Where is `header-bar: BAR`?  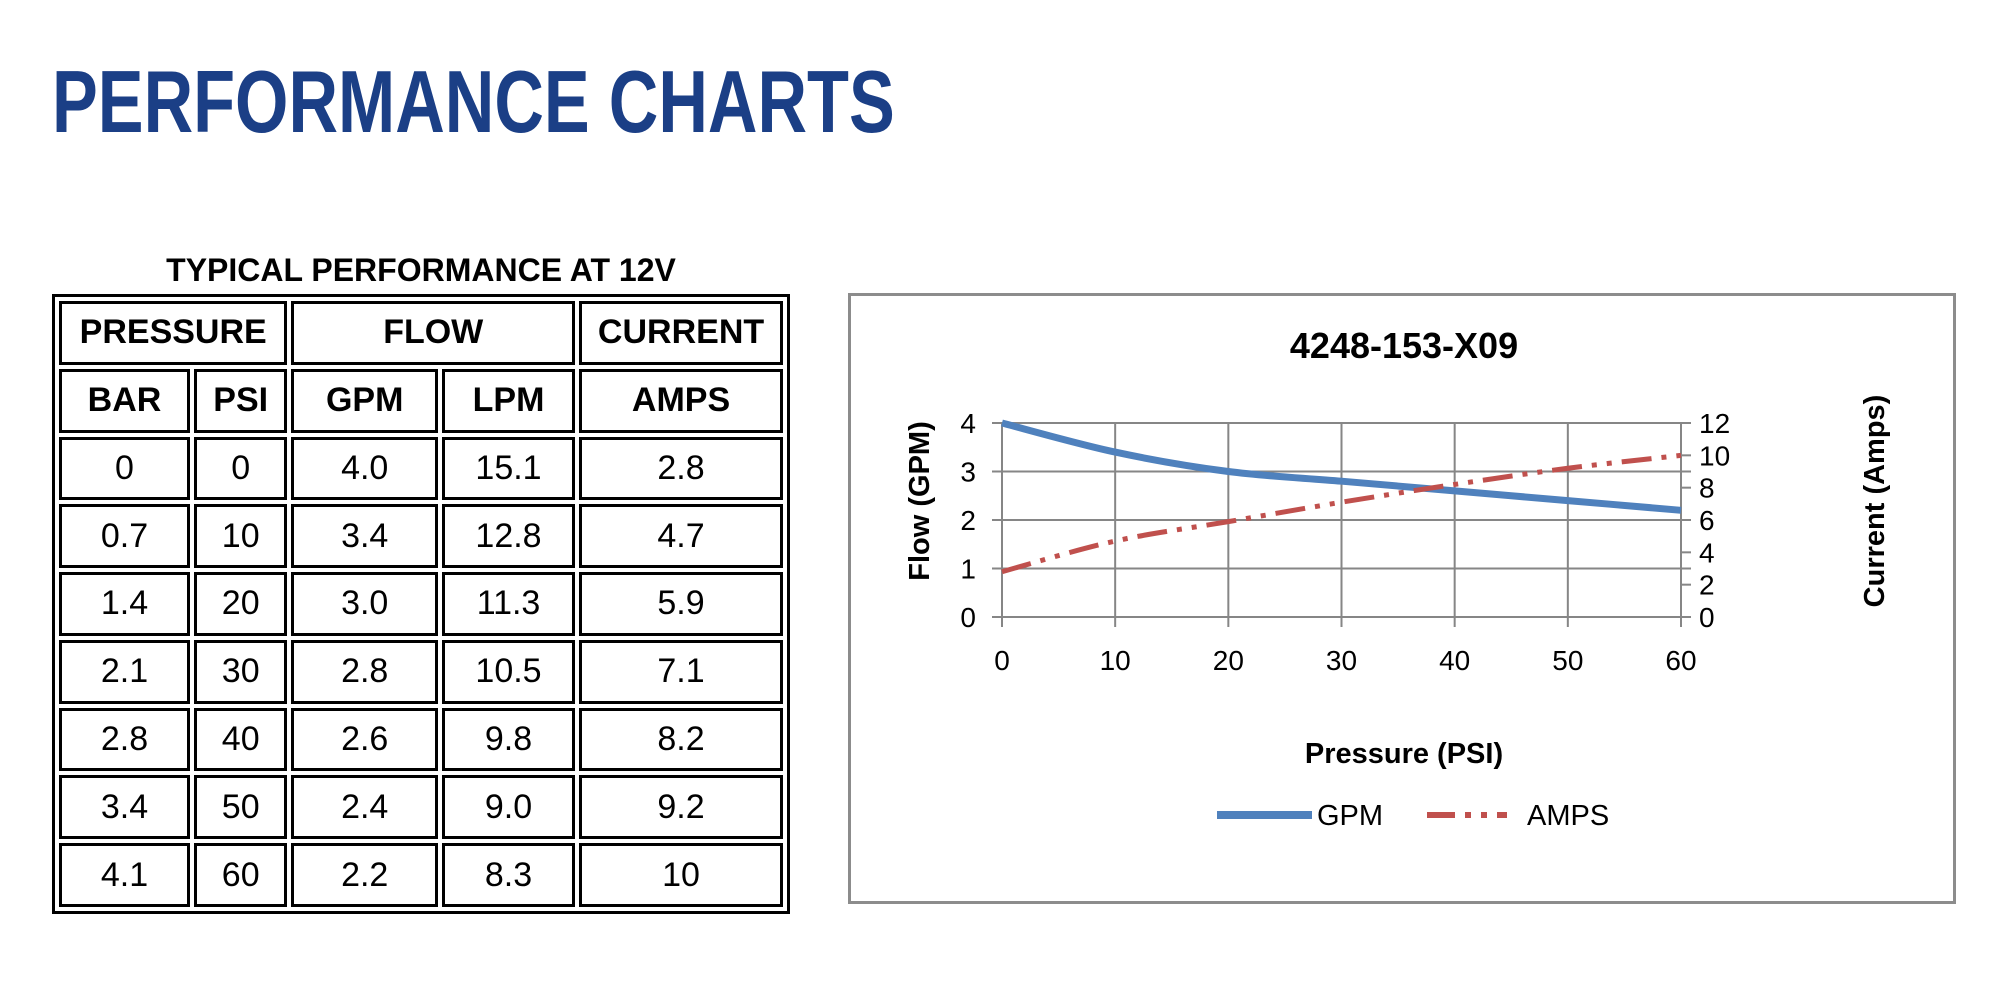 header-bar: BAR is located at coordinates (124, 400).